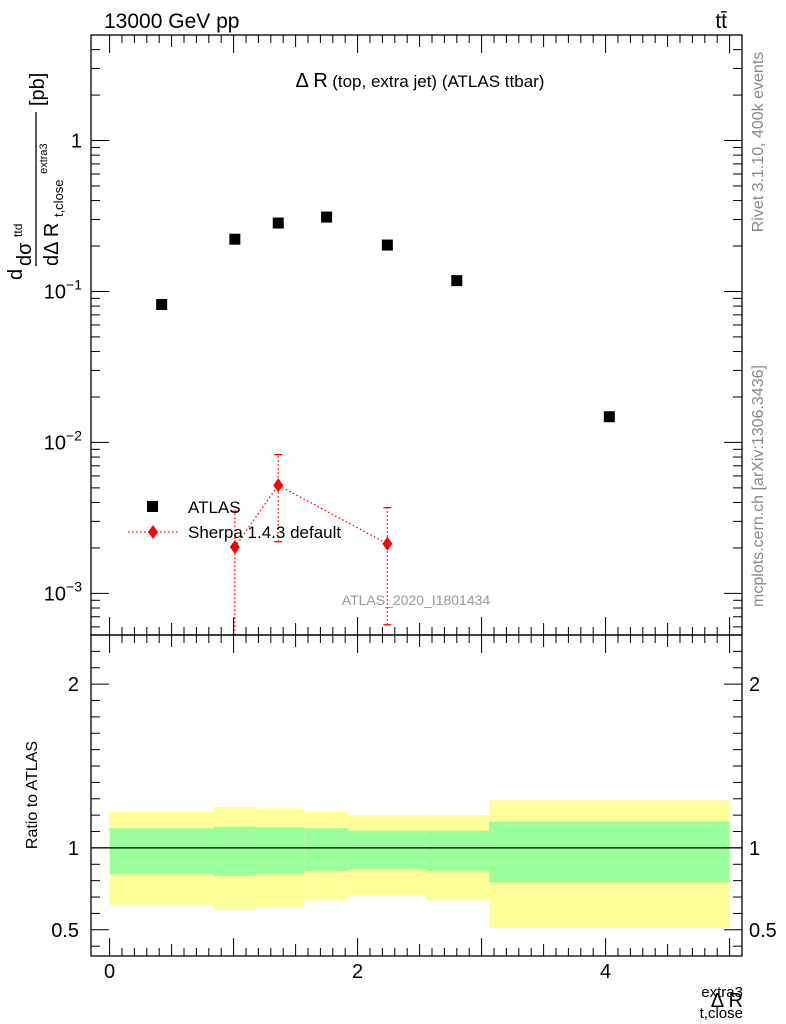 The width and height of the screenshot is (786, 1024). Describe the element at coordinates (32, 795) in the screenshot. I see `ratio-ylabel: Ratio to ATLAS` at that location.